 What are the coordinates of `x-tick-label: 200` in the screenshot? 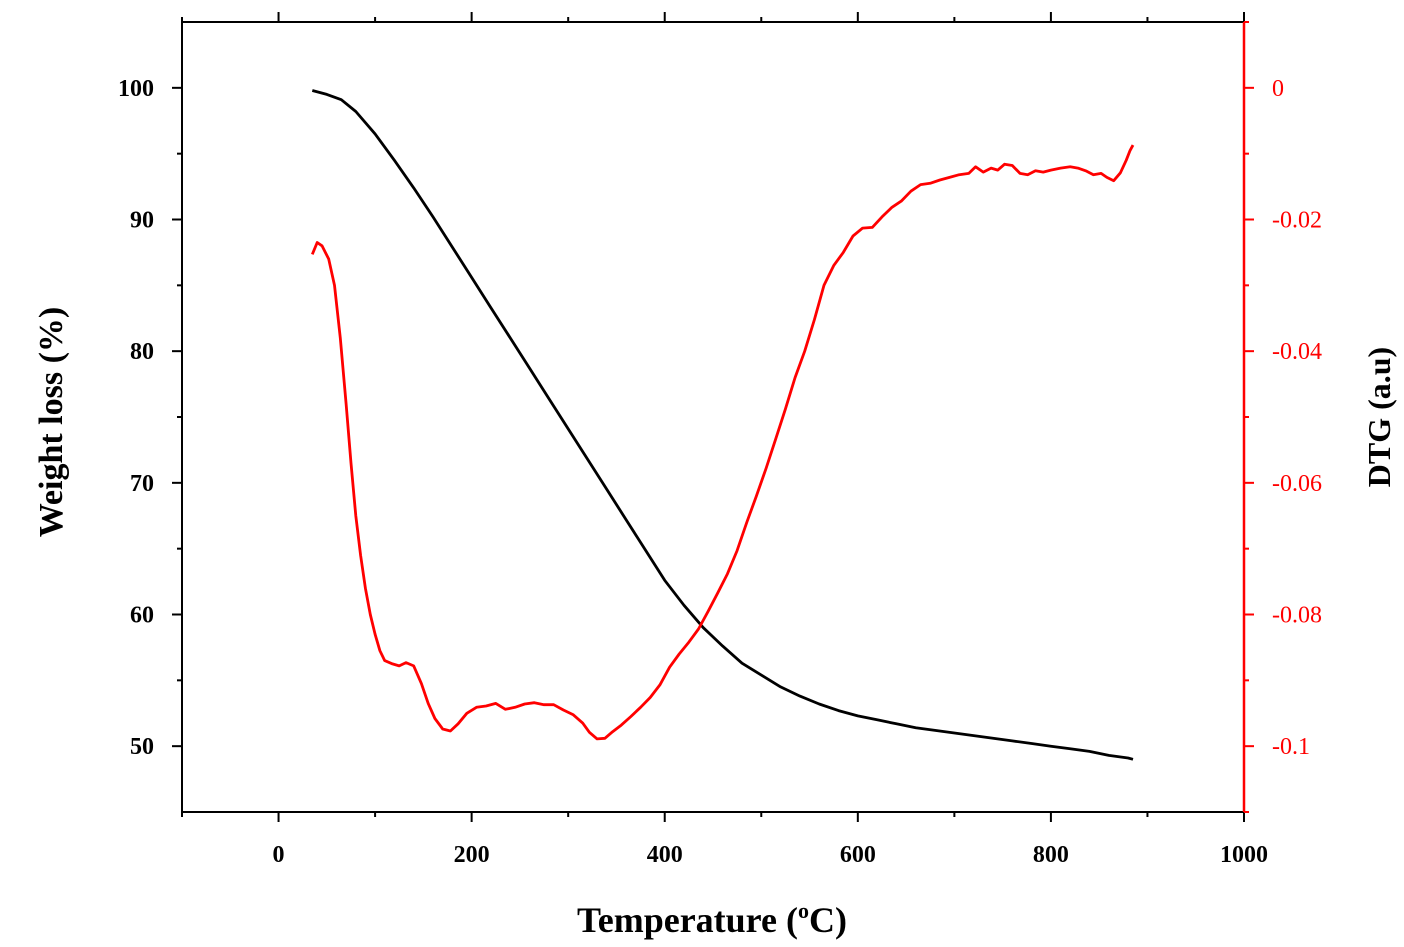 It's located at (472, 855).